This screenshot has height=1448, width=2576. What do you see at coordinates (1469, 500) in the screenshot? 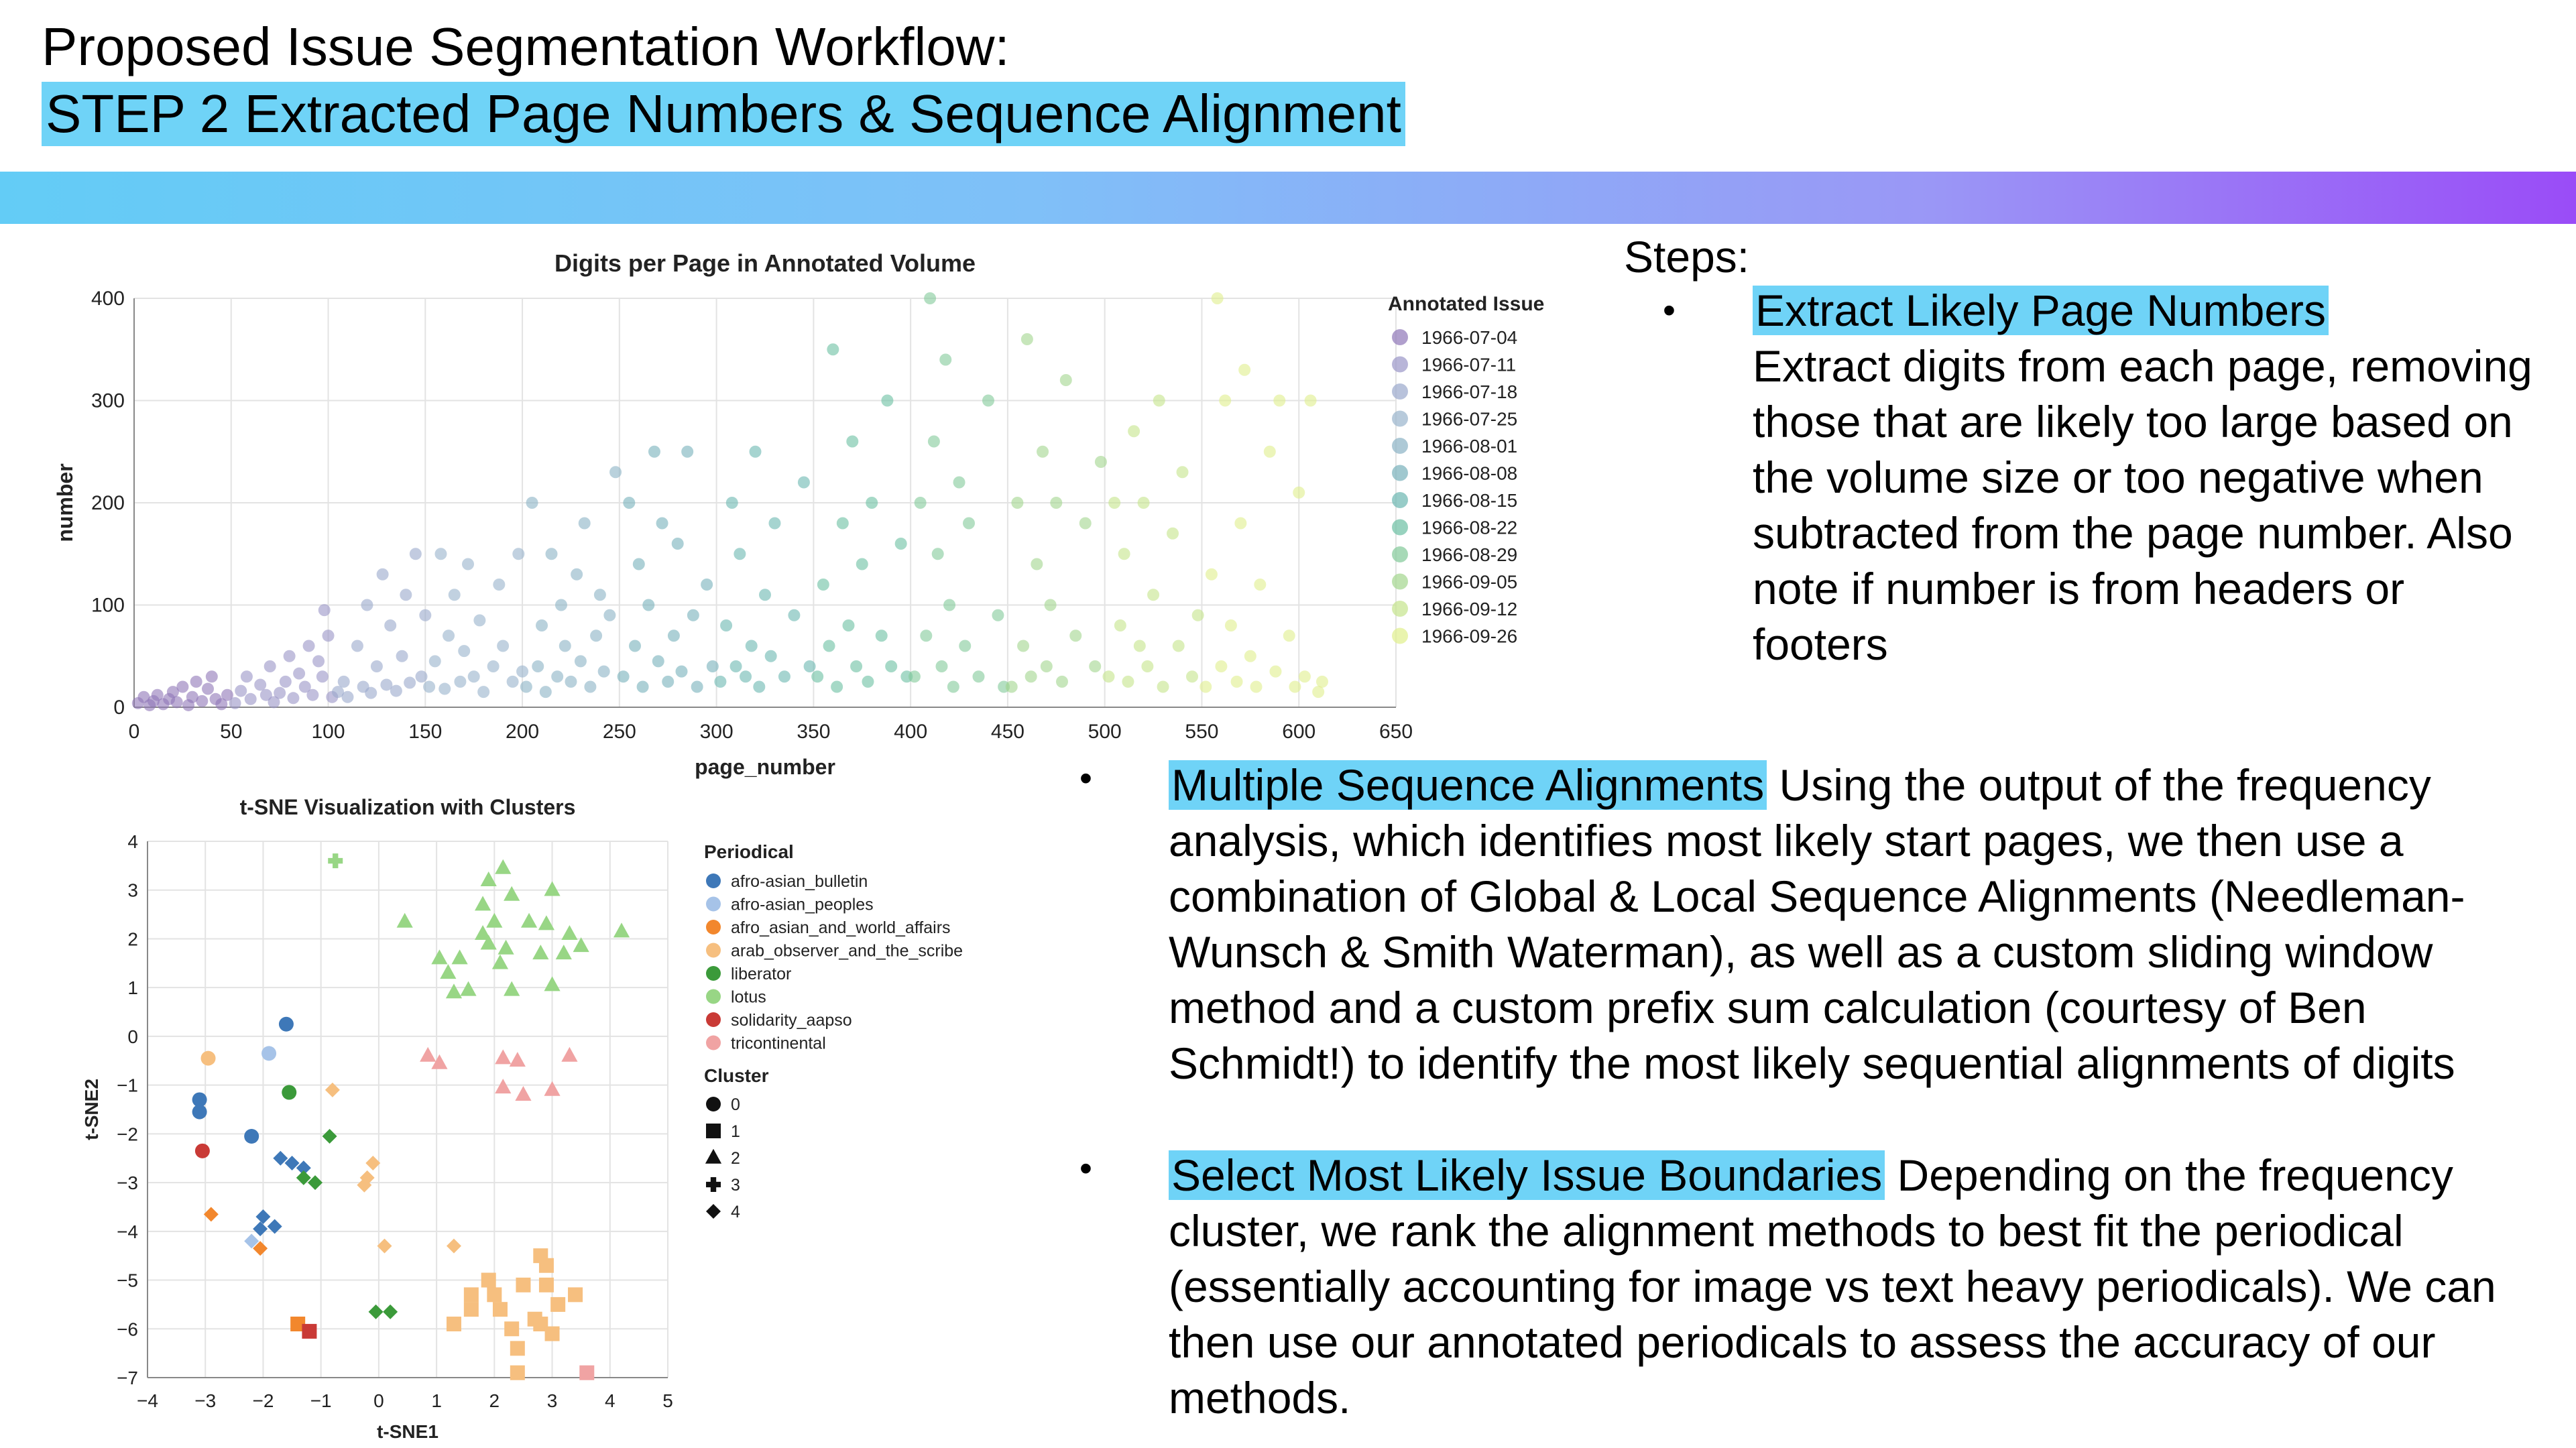
I see `legend-entry: 1966-08-15` at bounding box center [1469, 500].